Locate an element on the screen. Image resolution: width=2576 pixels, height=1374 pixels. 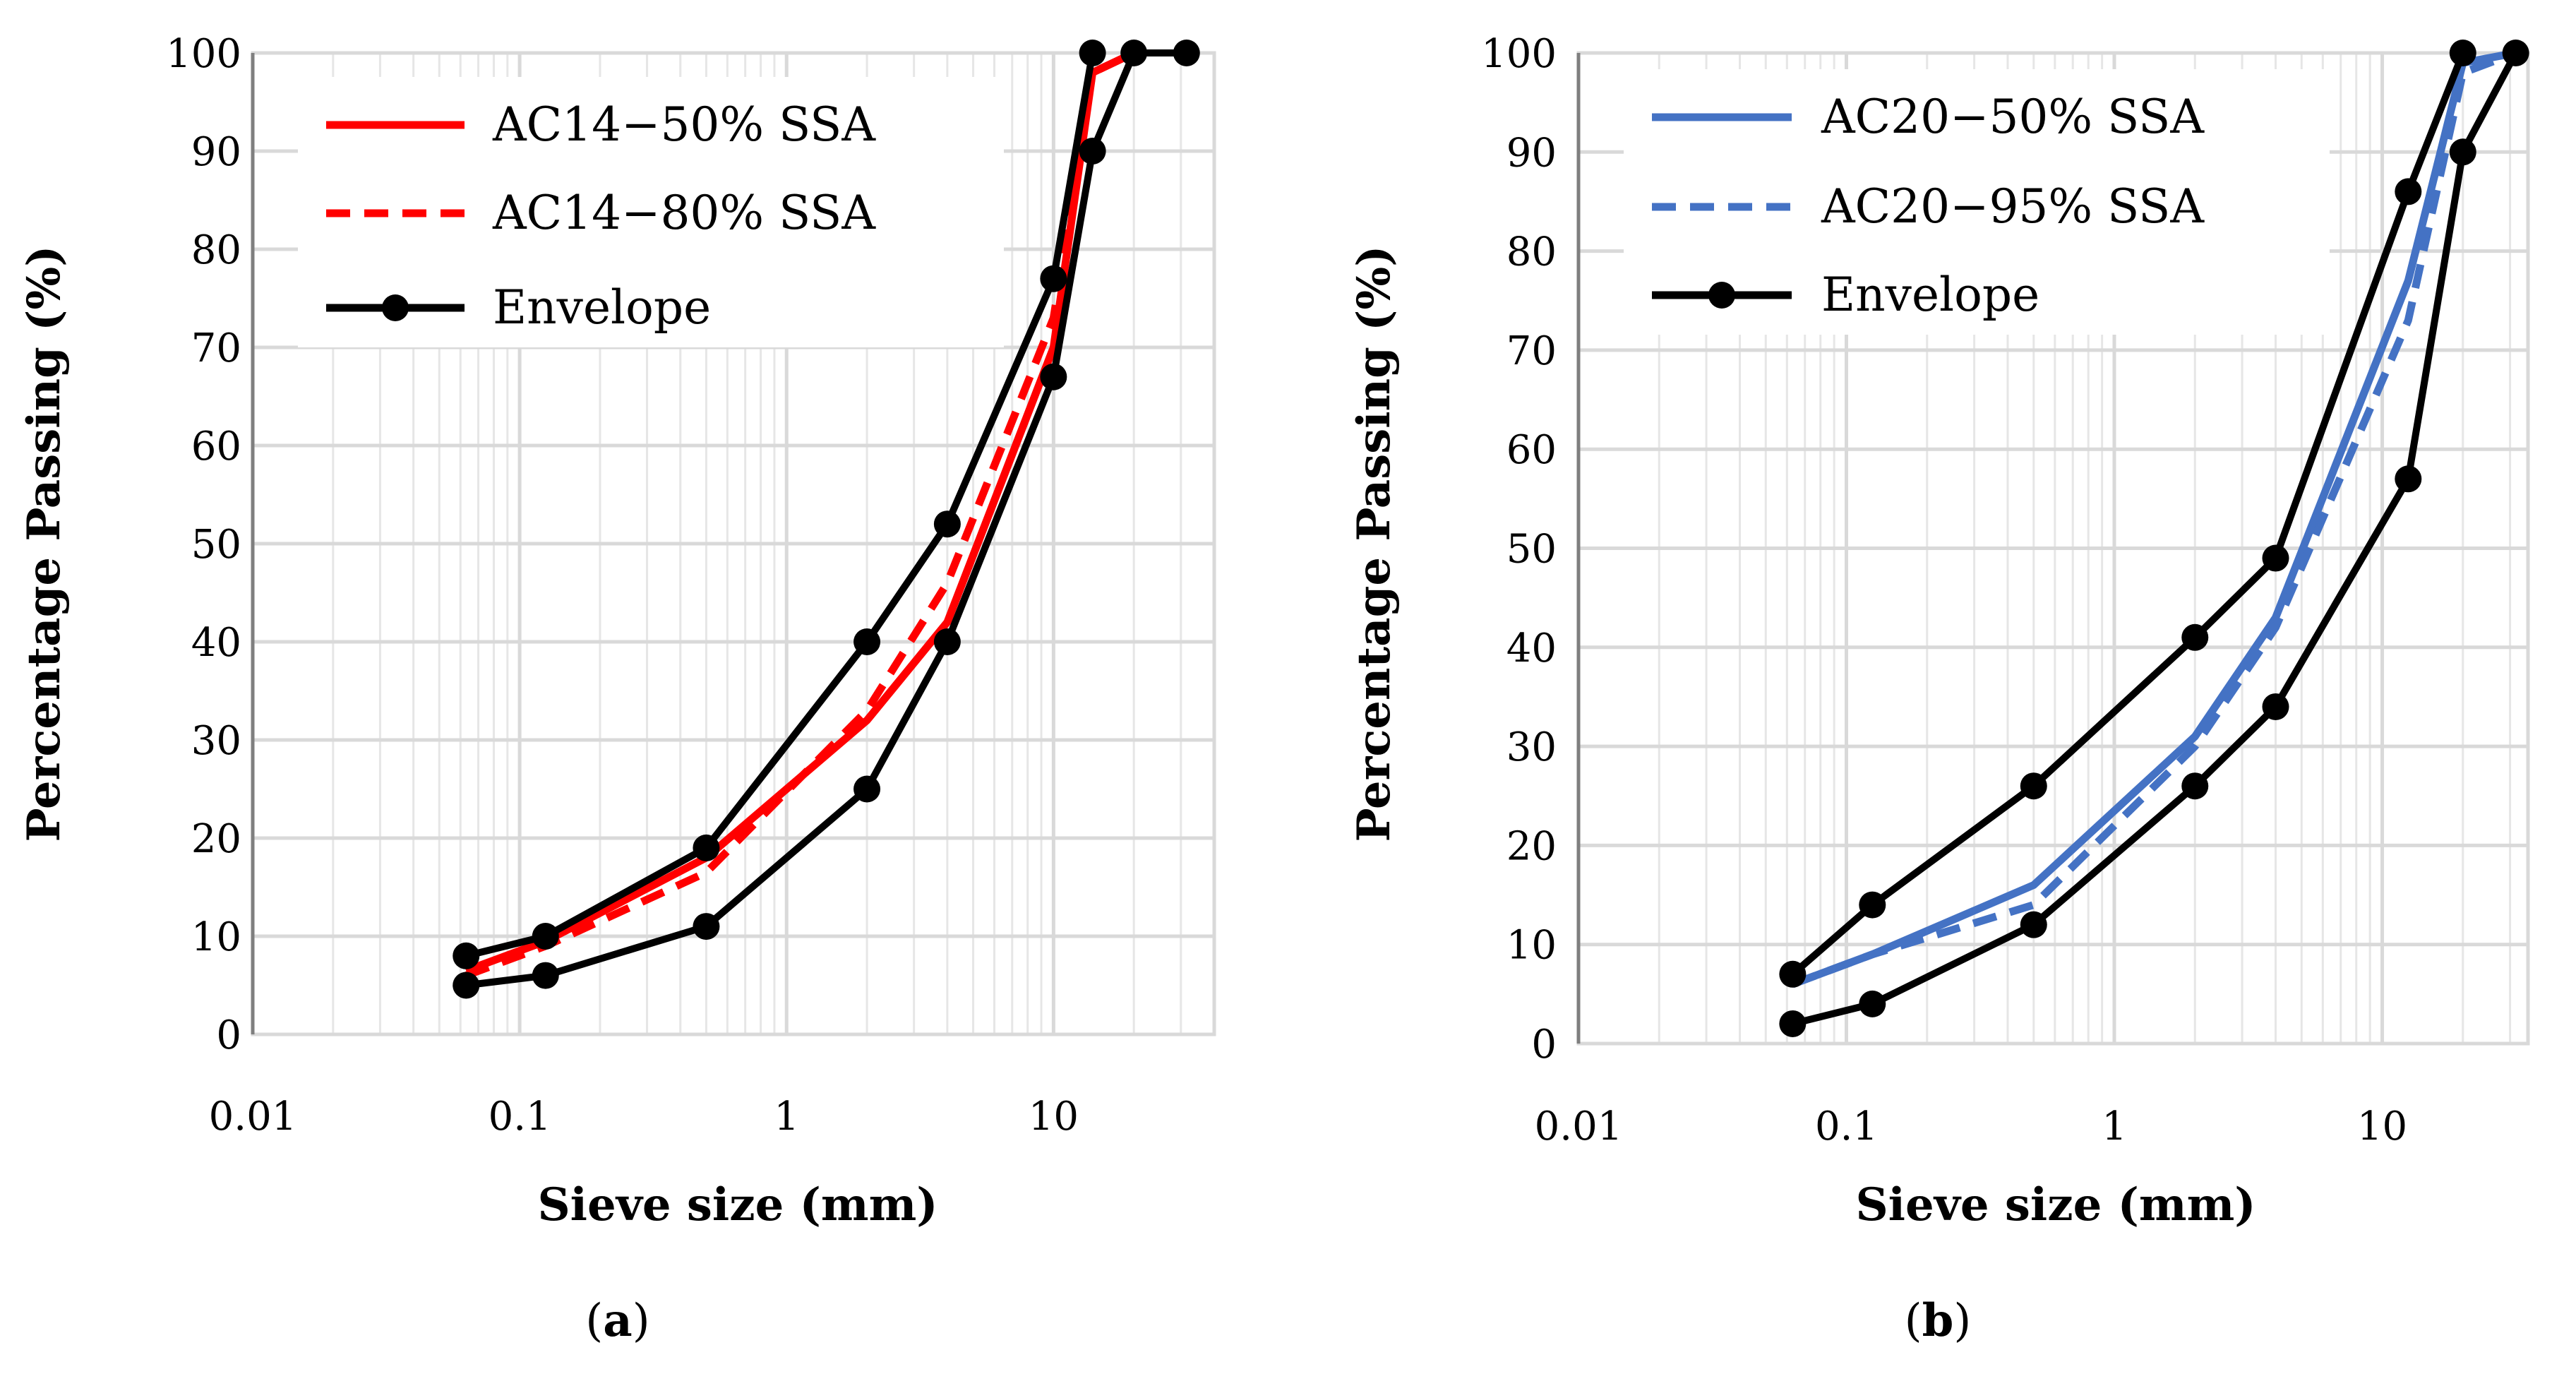
legend-label: AC20−95% SSA is located at coordinates (2013, 206).